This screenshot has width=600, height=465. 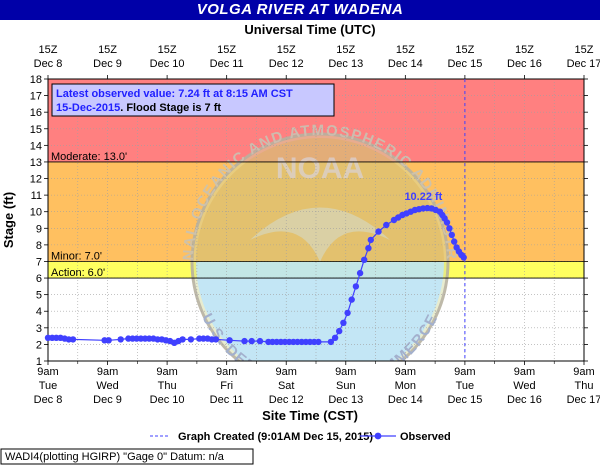 What do you see at coordinates (39, 279) in the screenshot?
I see `y-tick-label: 6` at bounding box center [39, 279].